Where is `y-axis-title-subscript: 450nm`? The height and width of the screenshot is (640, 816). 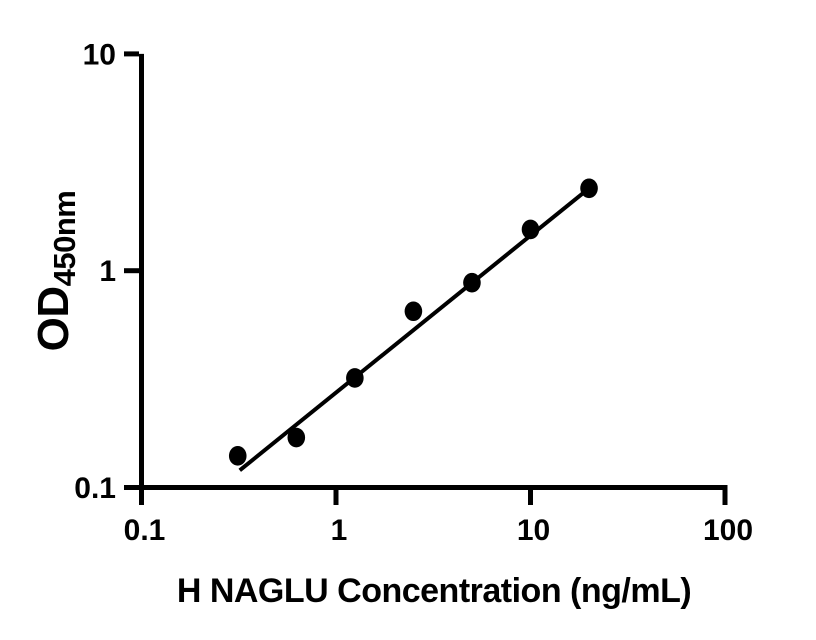 y-axis-title-subscript: 450nm is located at coordinates (64, 238).